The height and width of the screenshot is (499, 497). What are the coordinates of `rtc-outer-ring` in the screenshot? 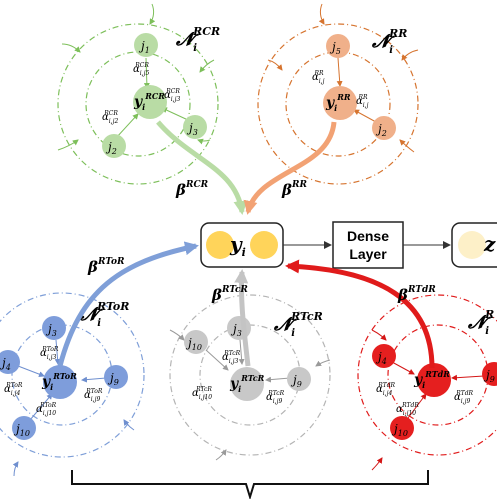 It's located at (250, 375).